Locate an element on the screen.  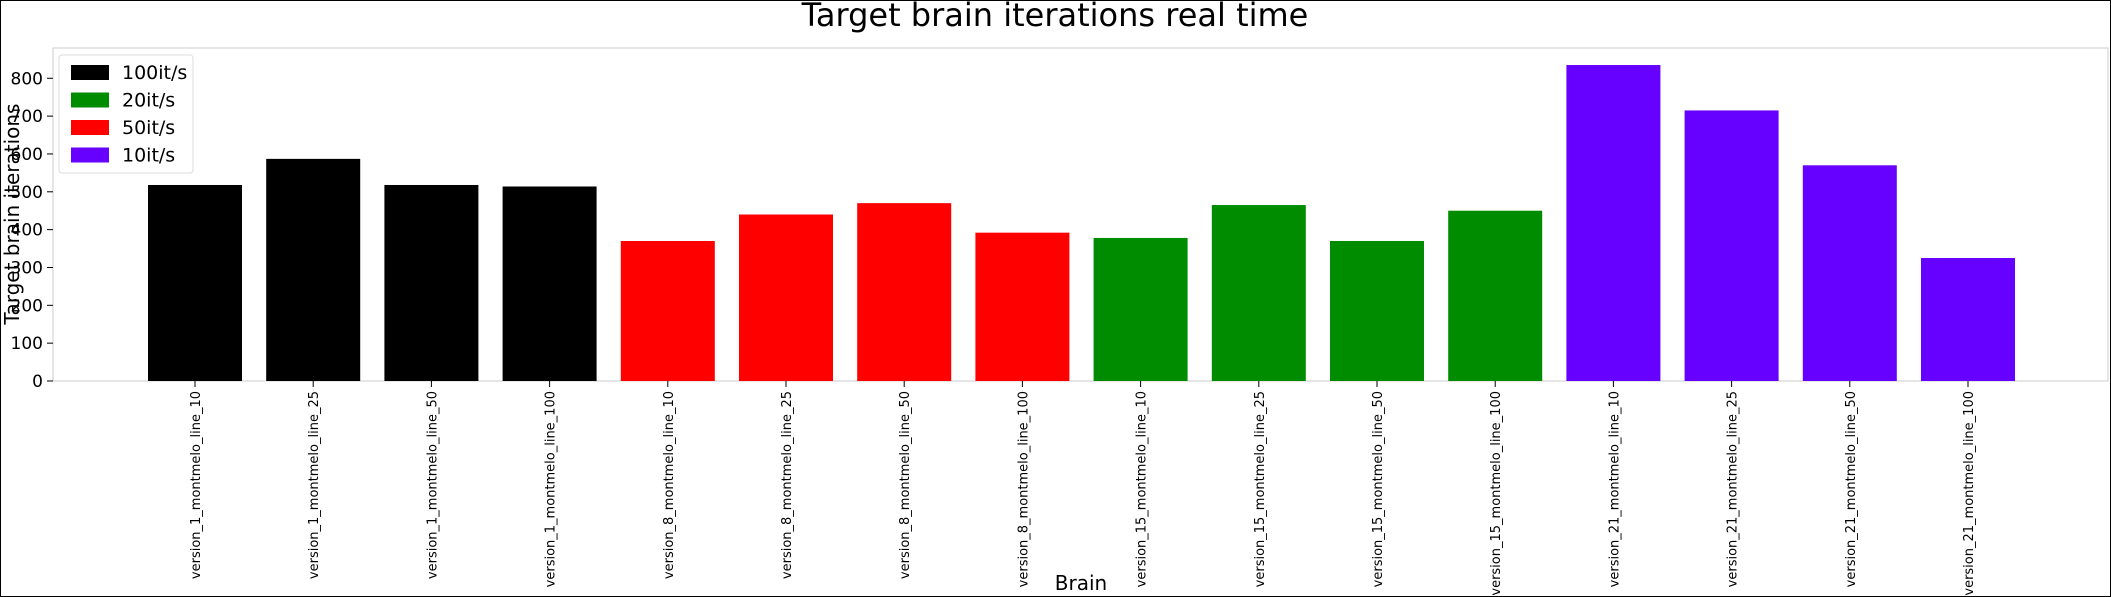
x-tick-label: version_15_montmelo_line_10 is located at coordinates (1142, 489).